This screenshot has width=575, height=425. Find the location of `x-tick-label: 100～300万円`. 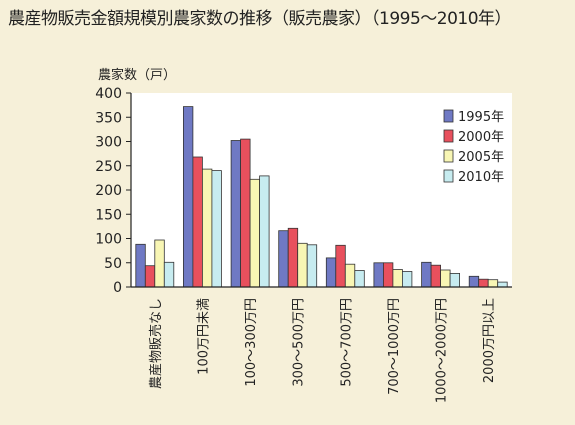

x-tick-label: 100～300万円 is located at coordinates (251, 342).